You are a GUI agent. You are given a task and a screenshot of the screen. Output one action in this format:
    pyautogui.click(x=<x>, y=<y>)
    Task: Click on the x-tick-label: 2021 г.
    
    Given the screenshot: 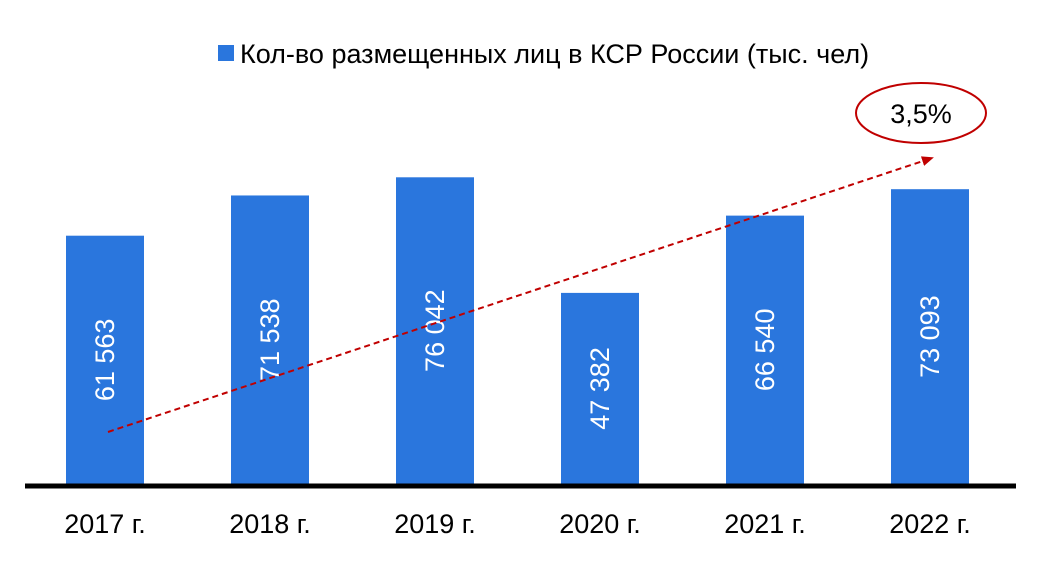 What is the action you would take?
    pyautogui.click(x=765, y=524)
    